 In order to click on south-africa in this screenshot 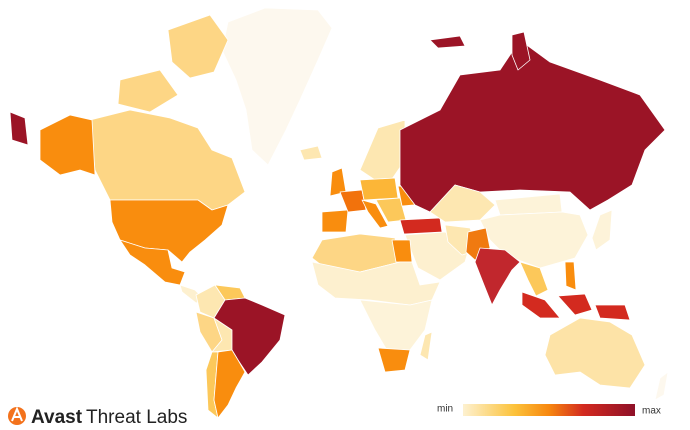, I will do `click(394, 360)`.